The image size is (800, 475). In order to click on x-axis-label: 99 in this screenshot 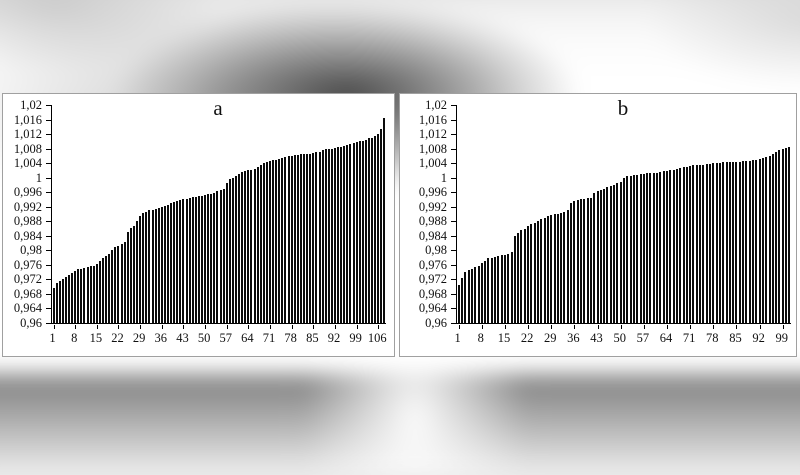, I will do `click(355, 338)`.